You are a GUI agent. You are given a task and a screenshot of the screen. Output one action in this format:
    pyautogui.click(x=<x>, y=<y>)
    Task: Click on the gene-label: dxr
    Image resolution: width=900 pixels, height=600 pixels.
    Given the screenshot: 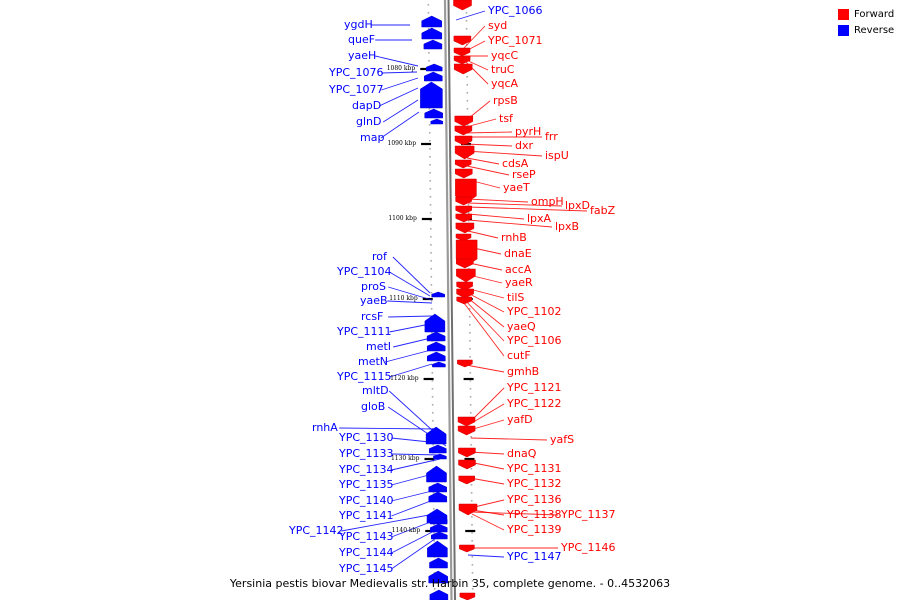 What is the action you would take?
    pyautogui.click(x=524, y=145)
    